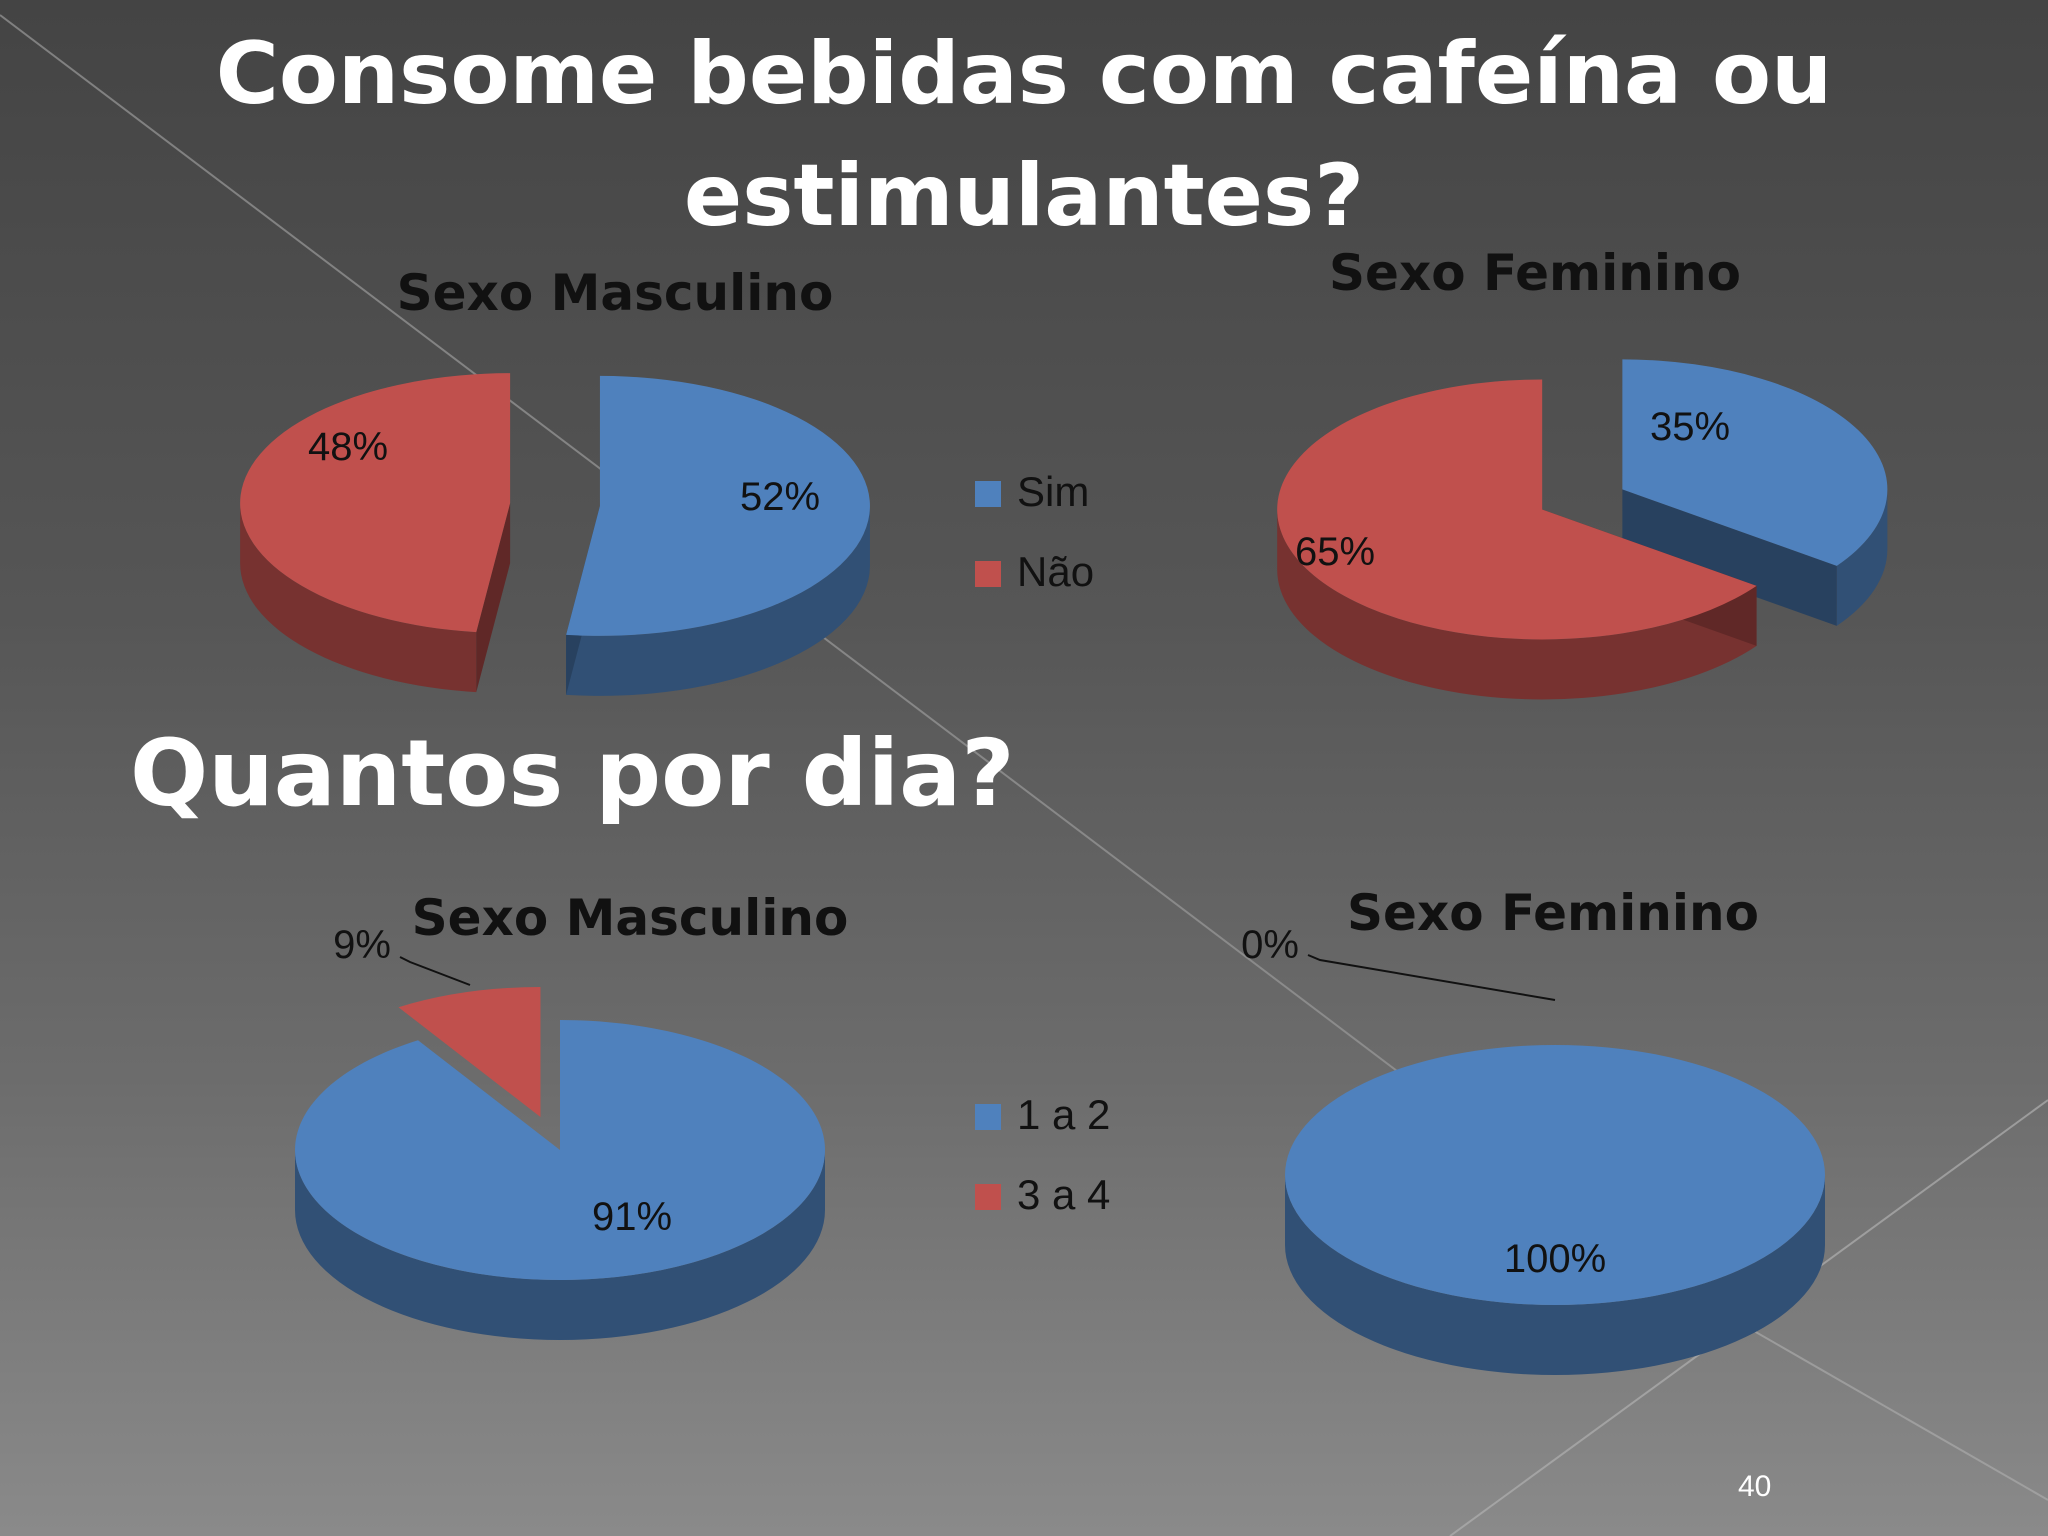 Image resolution: width=2048 pixels, height=1536 pixels. I want to click on chart2-slice-sim-cut, so click(1729, 557).